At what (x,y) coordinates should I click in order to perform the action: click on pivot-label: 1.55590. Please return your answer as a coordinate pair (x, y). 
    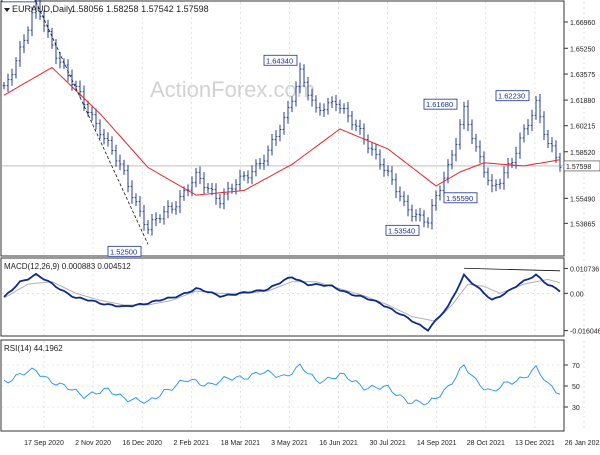
    Looking at the image, I should click on (459, 198).